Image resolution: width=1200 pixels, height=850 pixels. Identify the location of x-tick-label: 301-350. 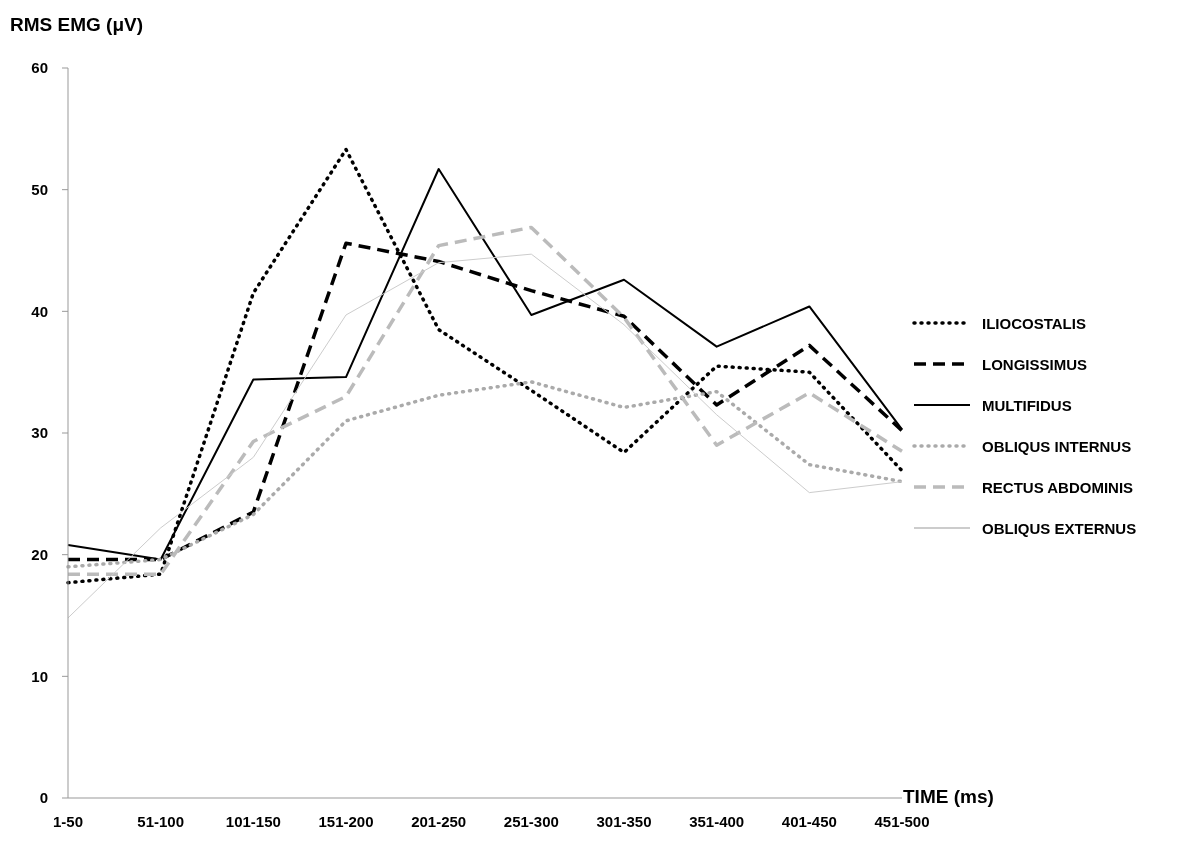
(624, 821).